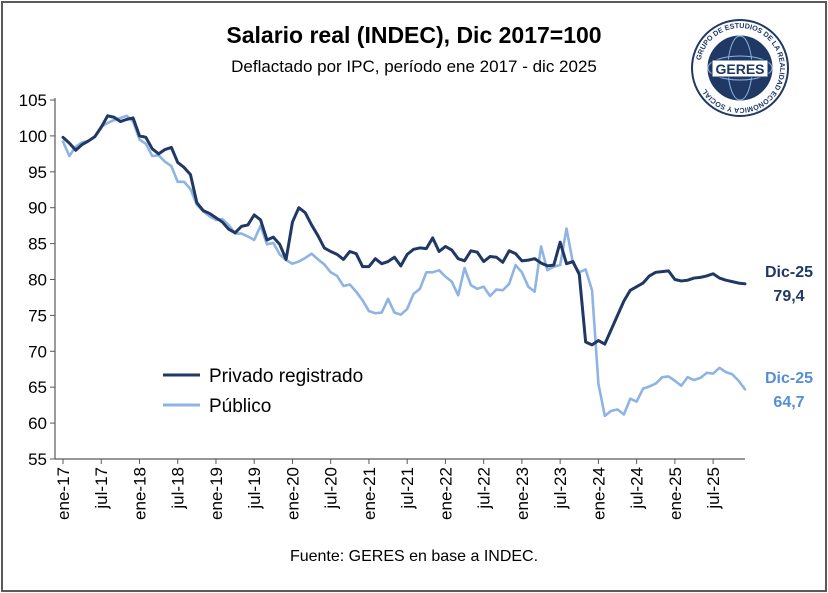  Describe the element at coordinates (560, 488) in the screenshot. I see `x-tick-label: jul-23` at that location.